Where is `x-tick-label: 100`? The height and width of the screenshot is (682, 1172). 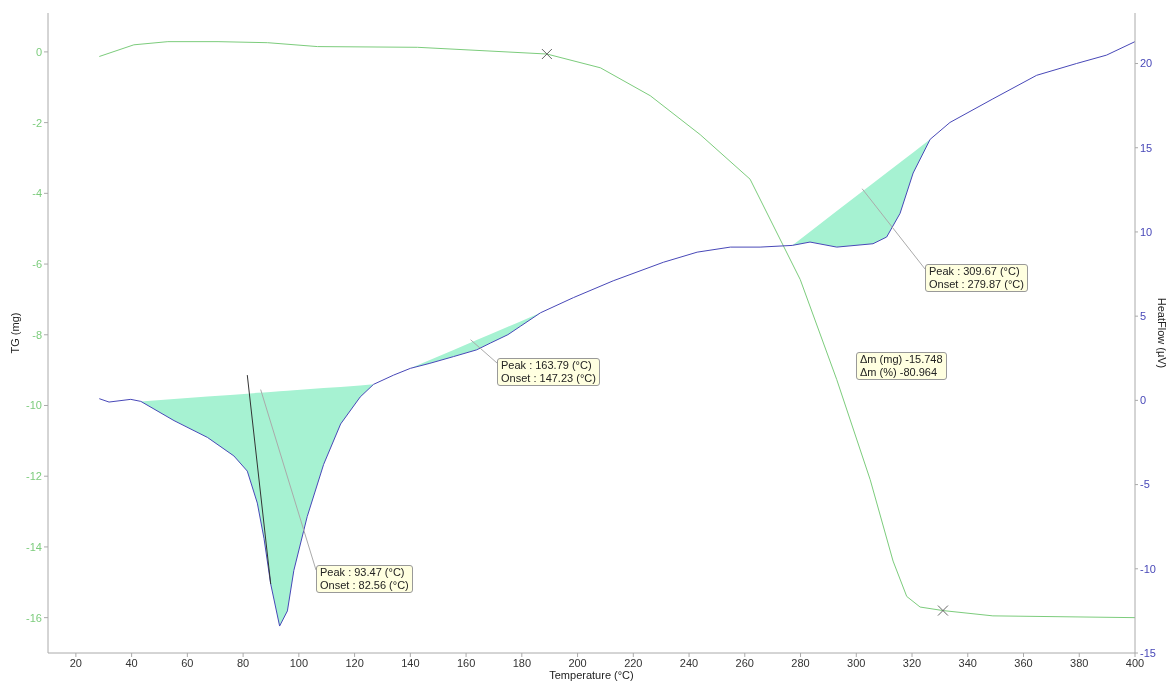
x-tick-label: 100 is located at coordinates (299, 662).